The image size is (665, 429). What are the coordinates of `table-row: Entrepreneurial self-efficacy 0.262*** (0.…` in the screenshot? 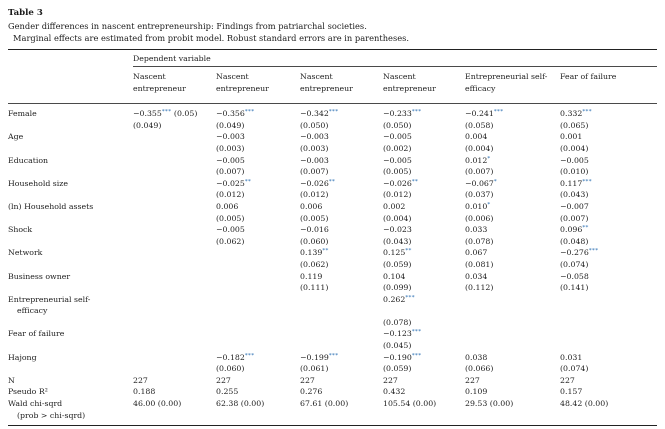 It's located at (332, 311).